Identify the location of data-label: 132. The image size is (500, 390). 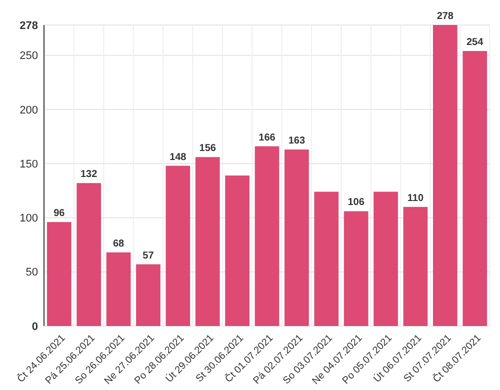
(89, 174).